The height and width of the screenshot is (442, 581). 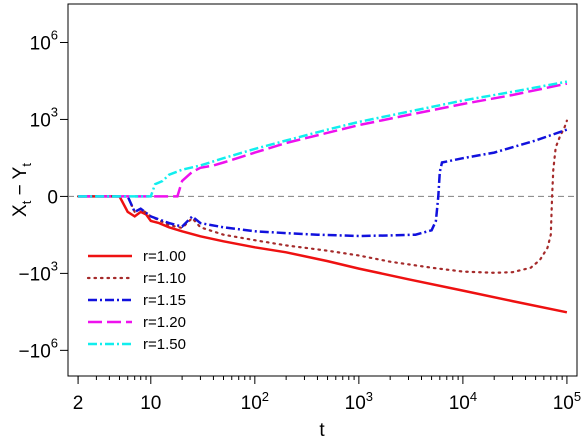 What do you see at coordinates (44, 117) in the screenshot?
I see `y-tick-label-1: 10³` at bounding box center [44, 117].